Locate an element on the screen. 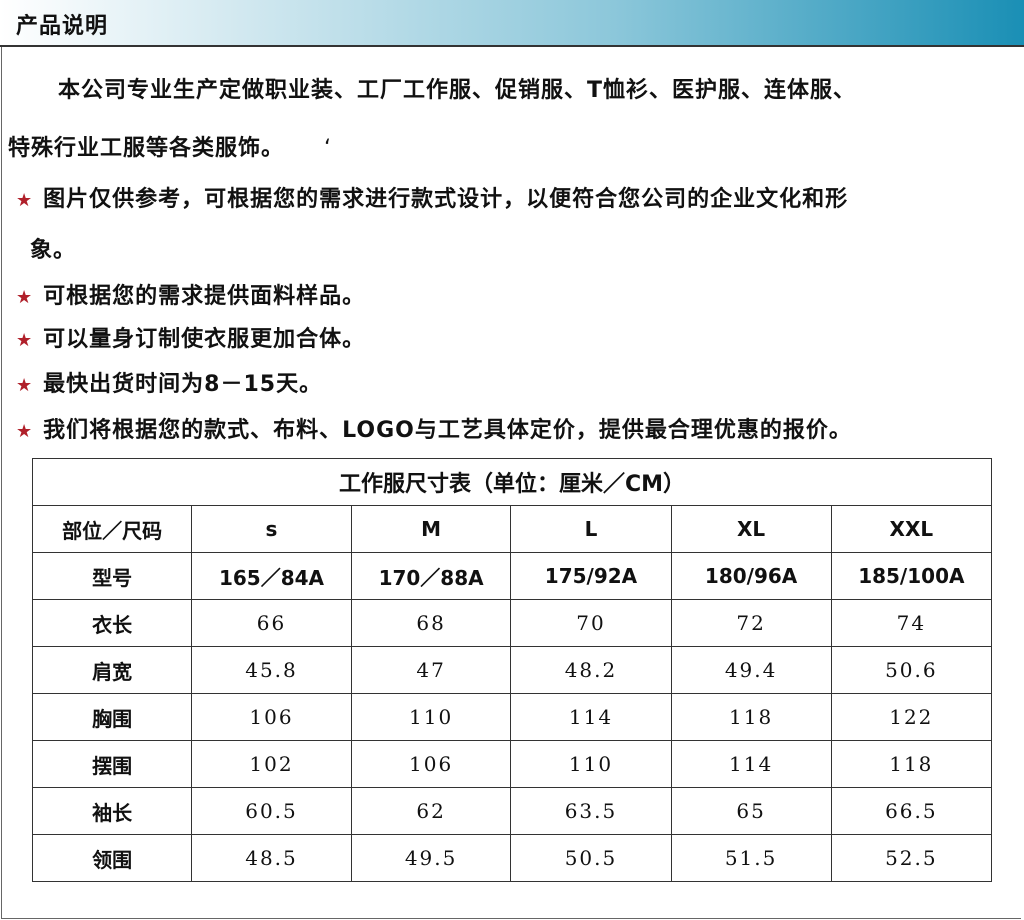  table-cell: 102 is located at coordinates (271, 764).